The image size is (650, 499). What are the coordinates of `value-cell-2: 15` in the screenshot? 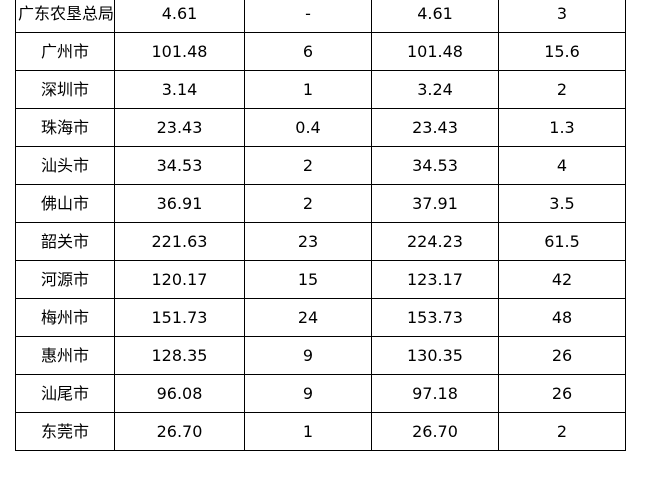 It's located at (308, 279).